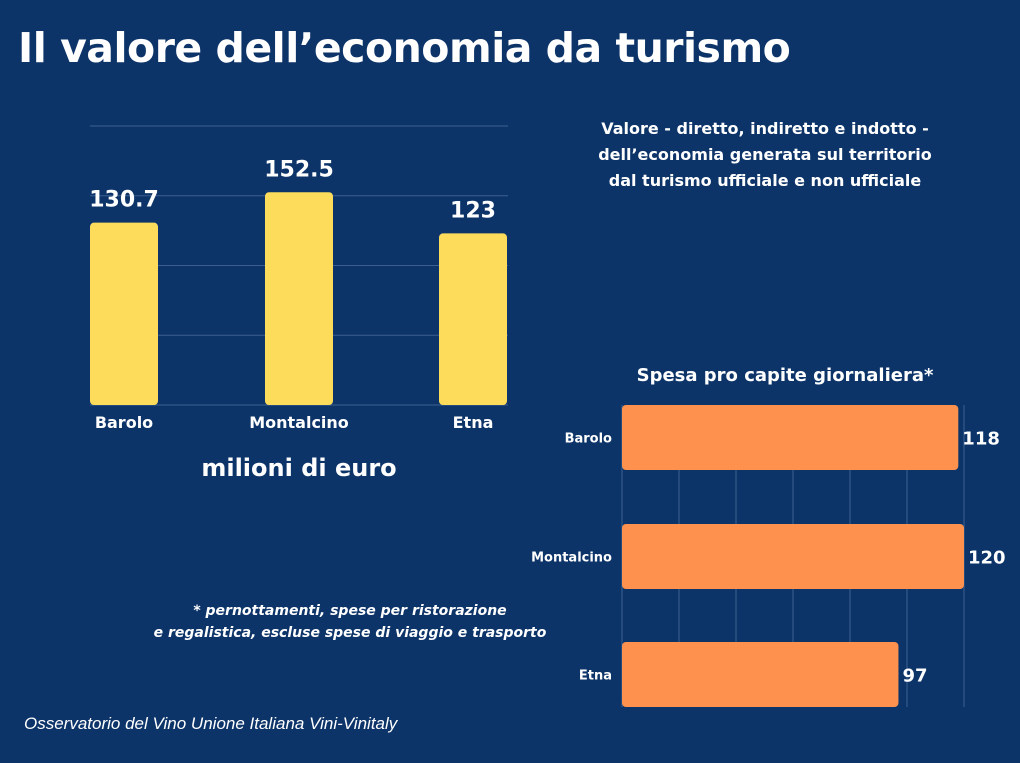  What do you see at coordinates (981, 439) in the screenshot?
I see `data-label: 118` at bounding box center [981, 439].